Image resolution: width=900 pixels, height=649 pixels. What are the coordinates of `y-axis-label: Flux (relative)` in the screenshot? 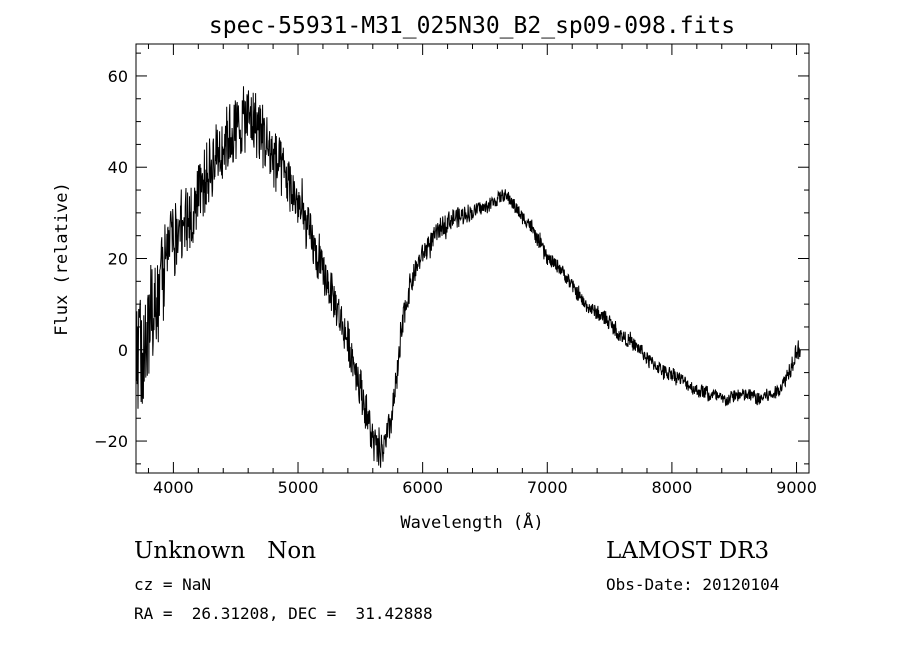 It's located at (62, 259).